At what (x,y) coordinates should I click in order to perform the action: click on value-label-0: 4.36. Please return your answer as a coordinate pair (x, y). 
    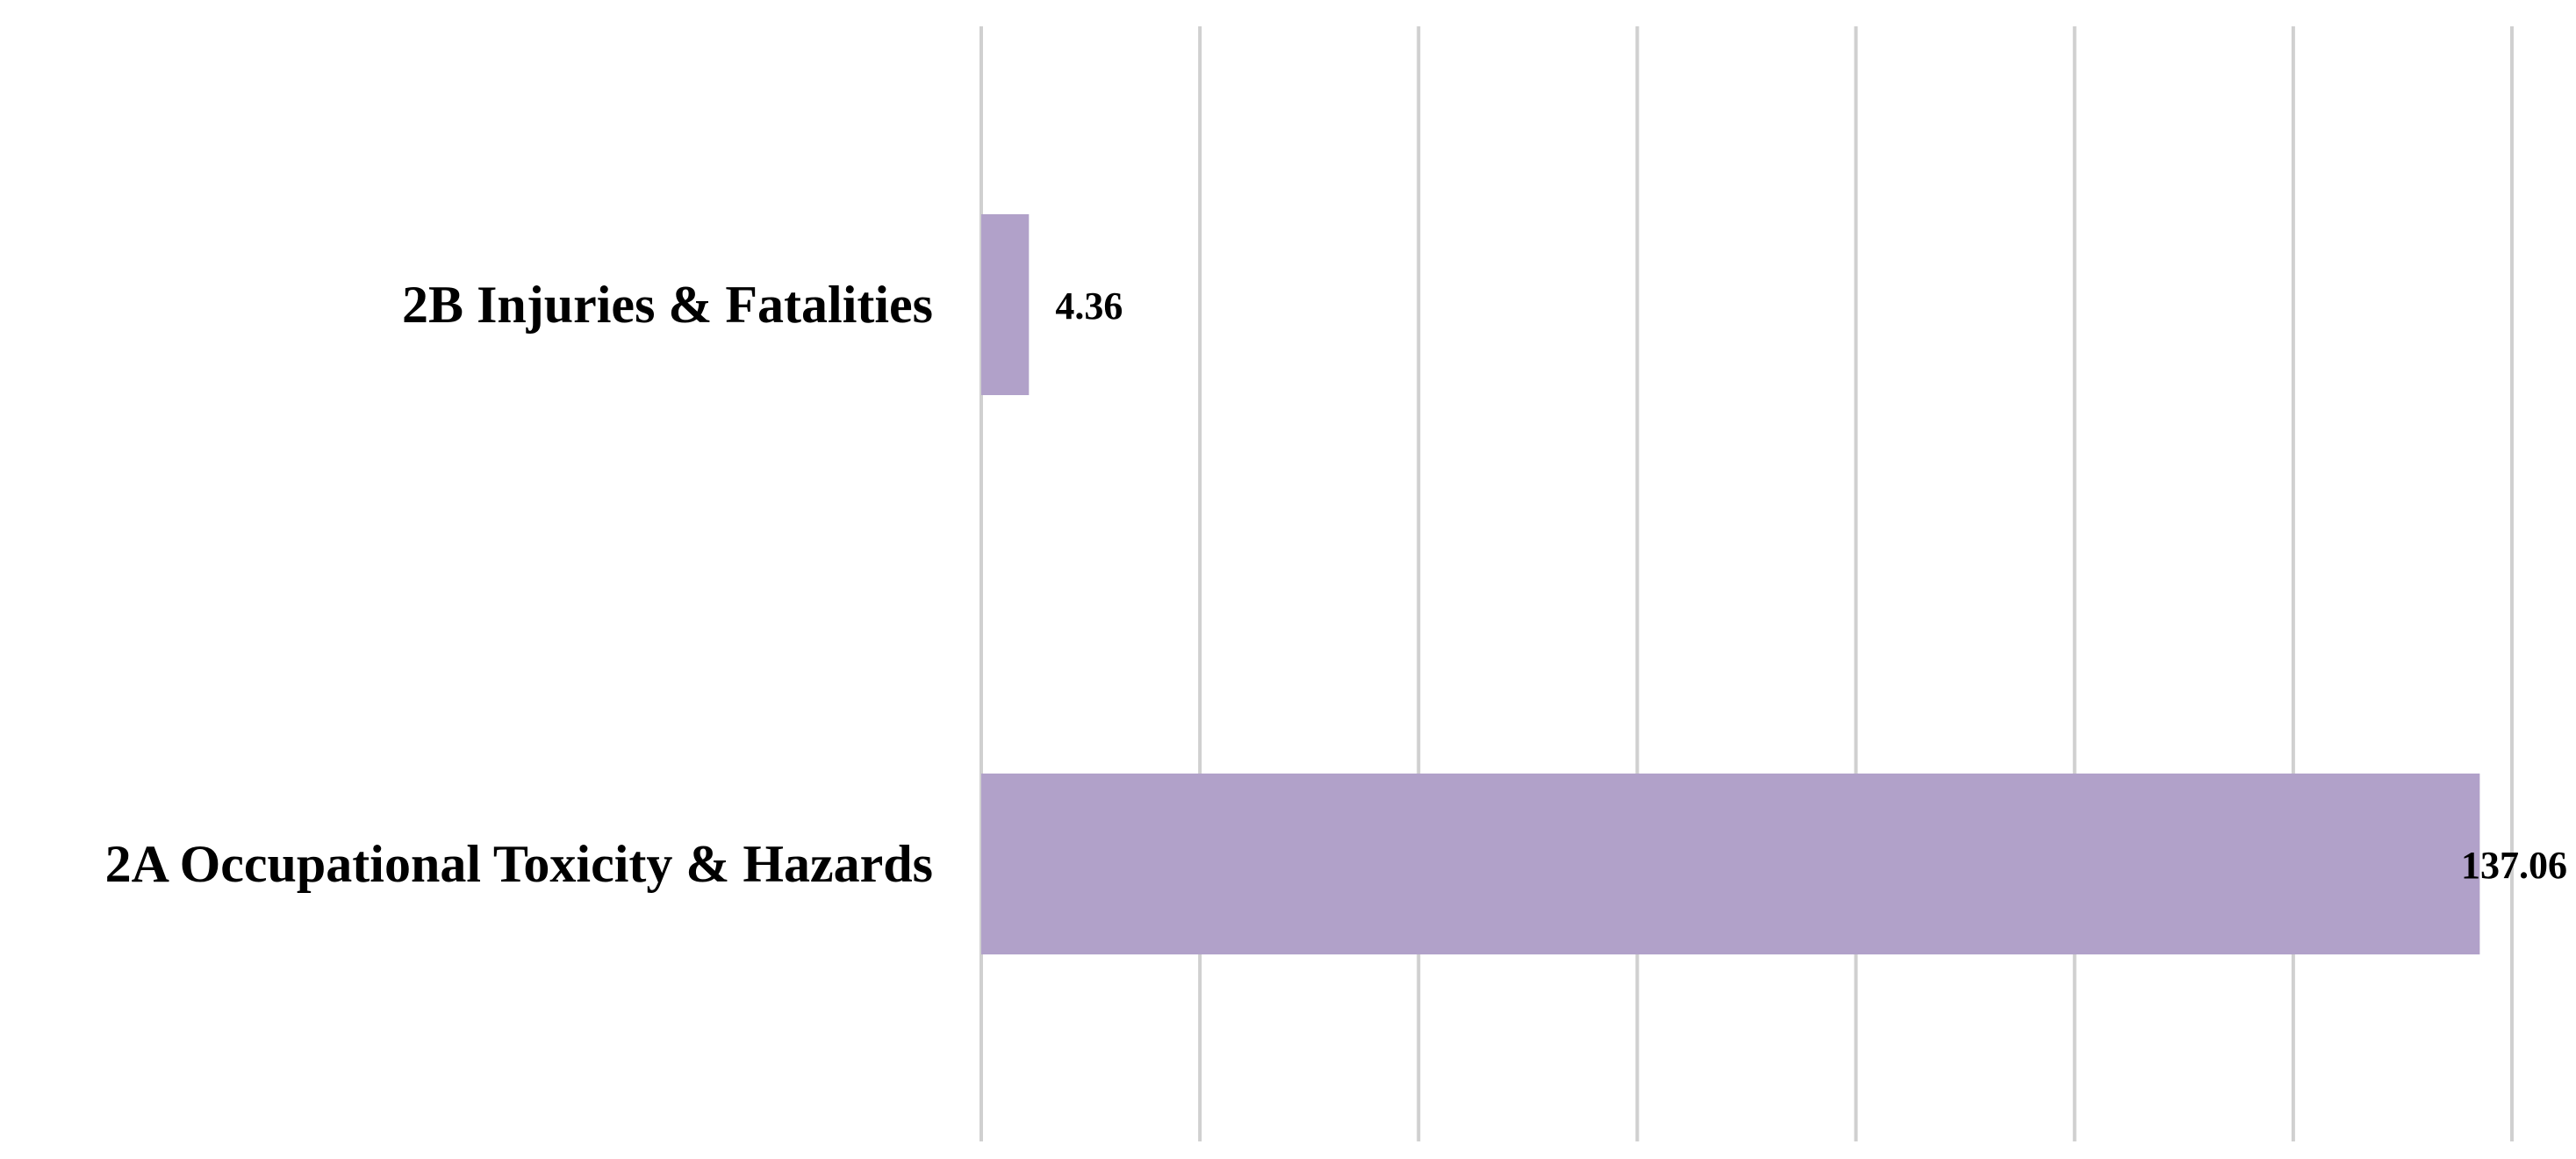
    Looking at the image, I should click on (1089, 306).